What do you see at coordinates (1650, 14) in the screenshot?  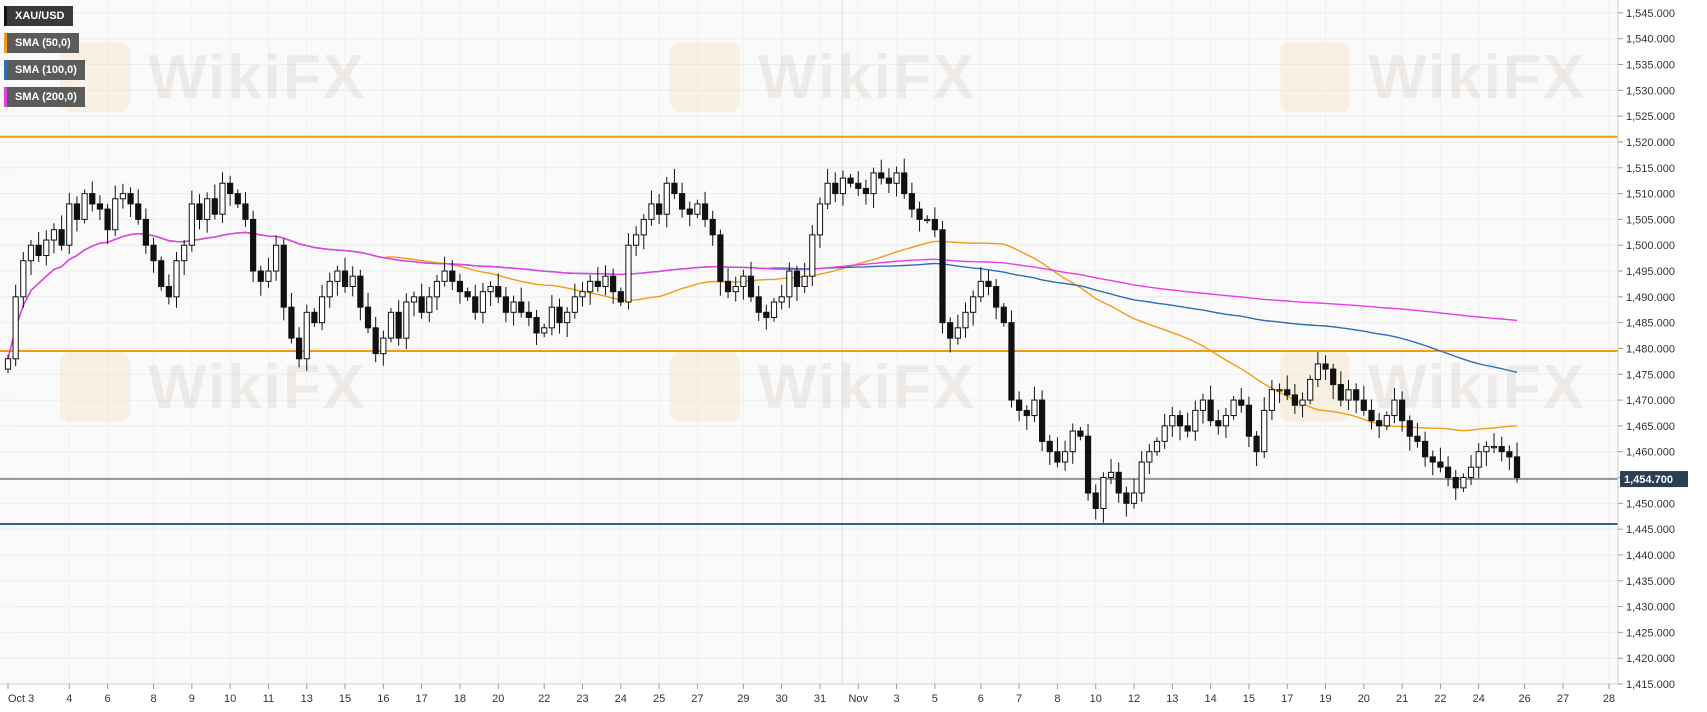 I see `y-tick-label: 1,545.000` at bounding box center [1650, 14].